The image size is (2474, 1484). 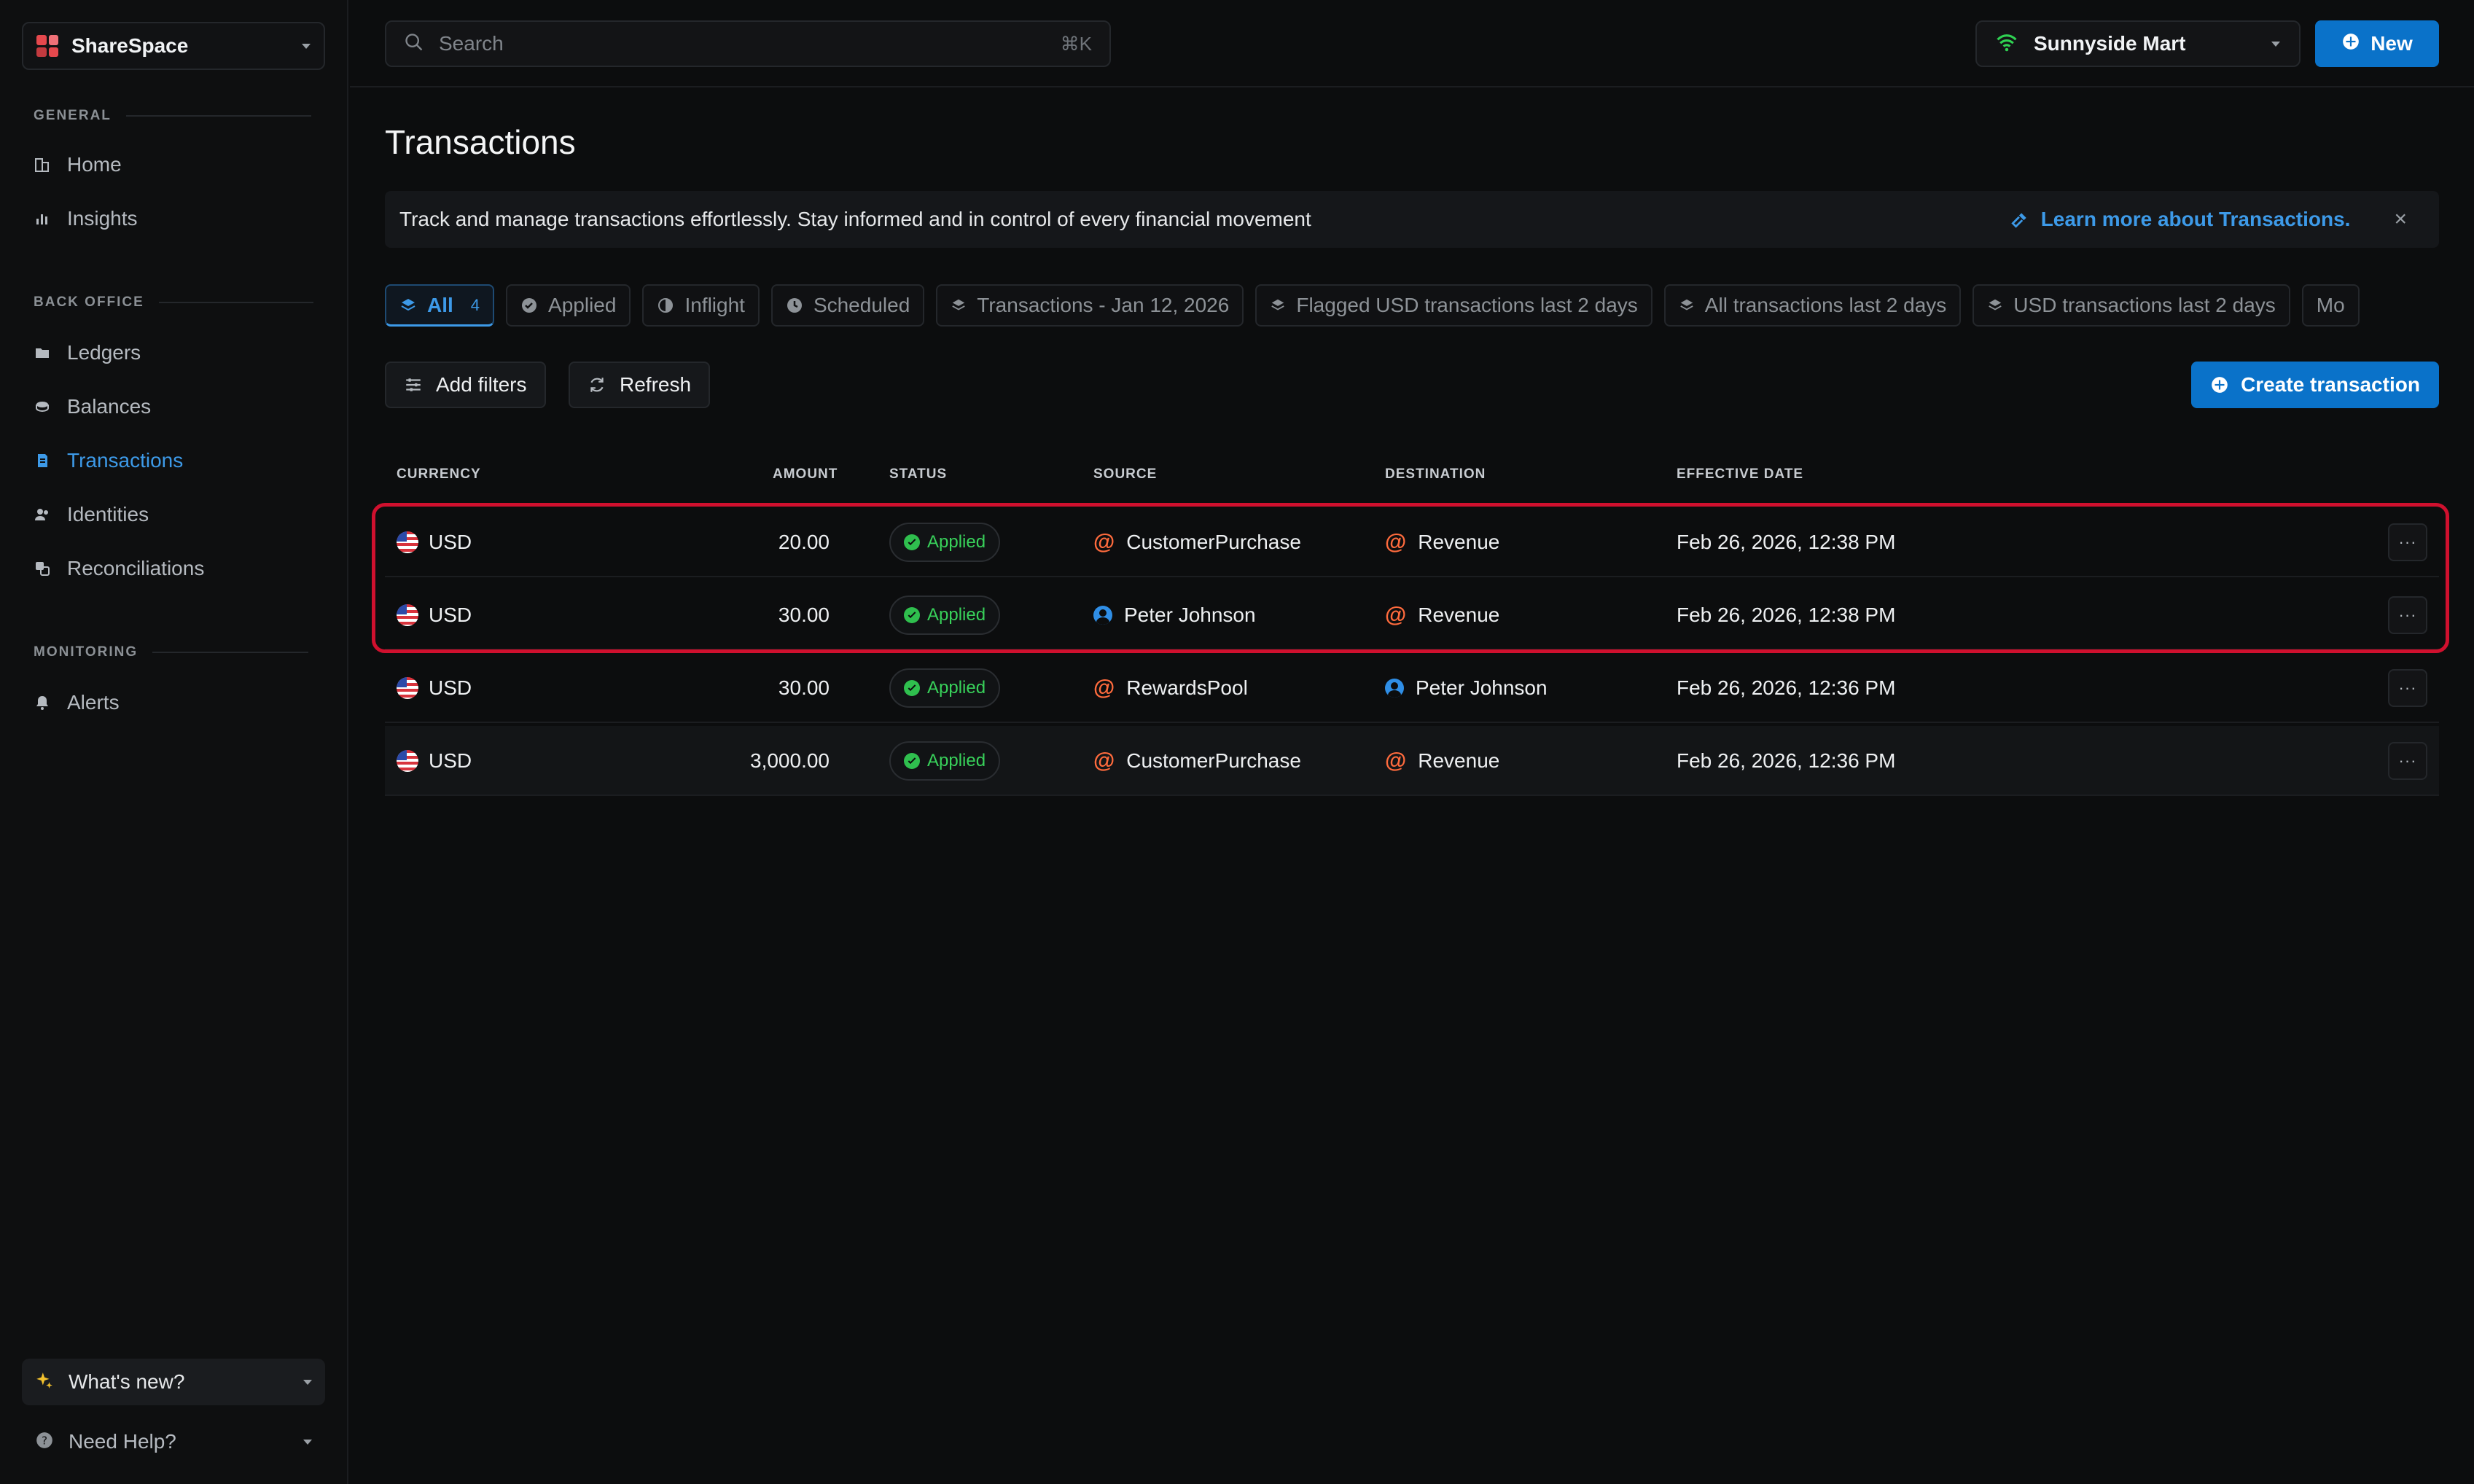 What do you see at coordinates (172, 116) in the screenshot?
I see `section-label-general: GENERAL` at bounding box center [172, 116].